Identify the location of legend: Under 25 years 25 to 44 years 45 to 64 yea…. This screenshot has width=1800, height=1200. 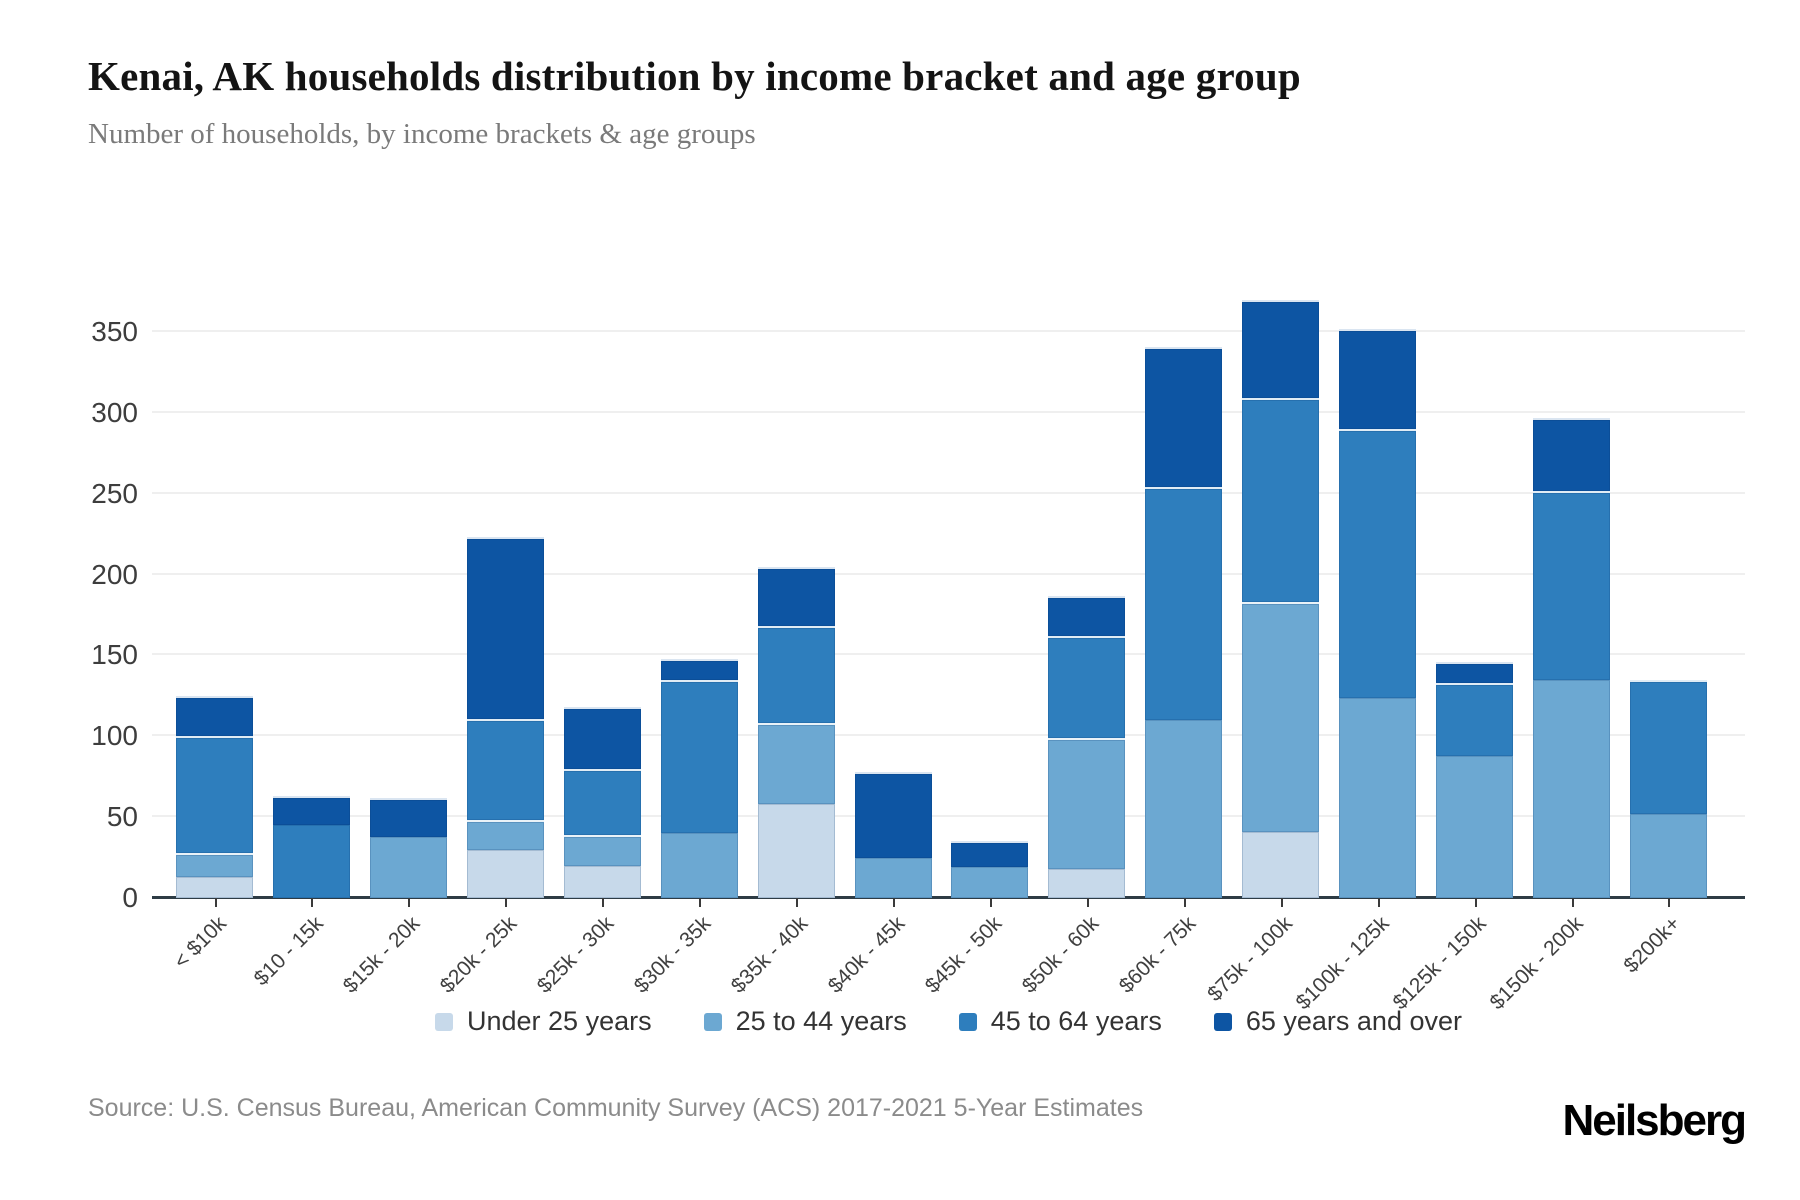
(948, 1021).